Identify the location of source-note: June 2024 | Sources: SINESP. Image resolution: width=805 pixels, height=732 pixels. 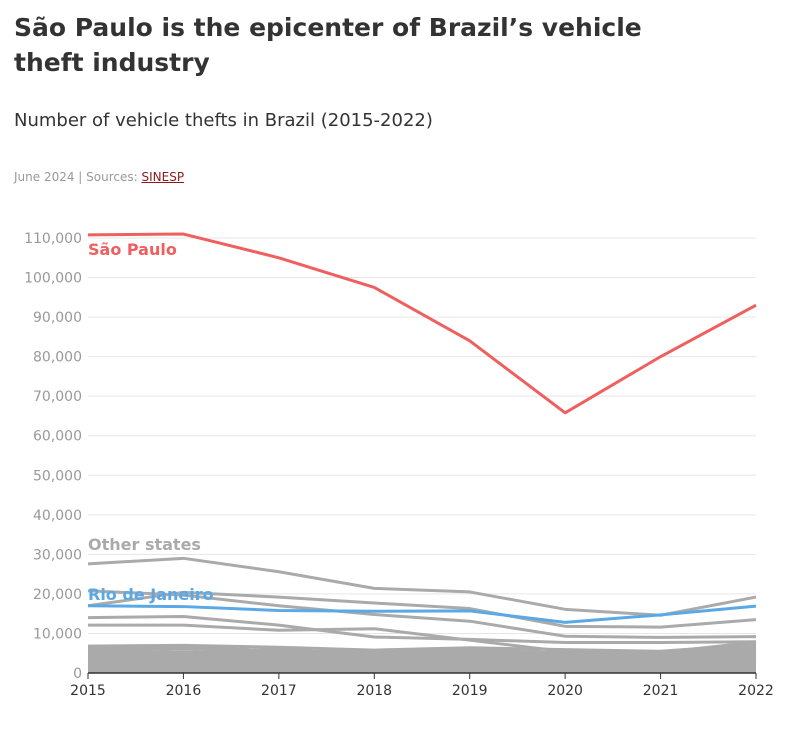
(99, 177).